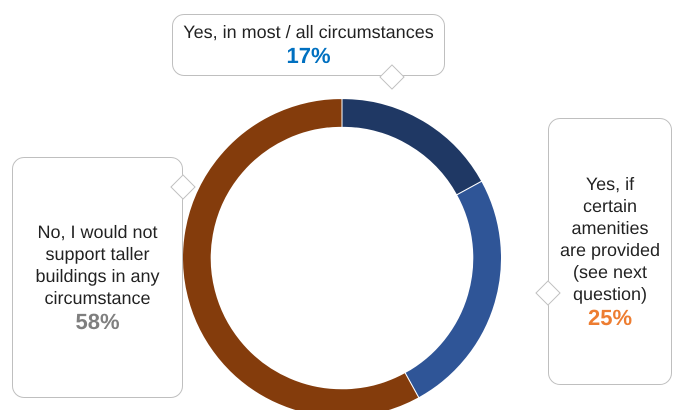  I want to click on slice-label: Yes, in most / all circumstances, so click(308, 32).